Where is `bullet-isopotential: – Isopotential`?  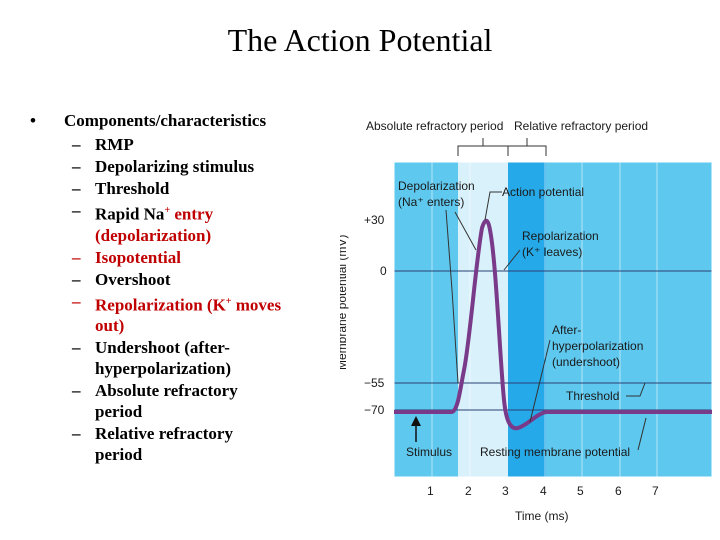 bullet-isopotential: – Isopotential is located at coordinates (126, 257).